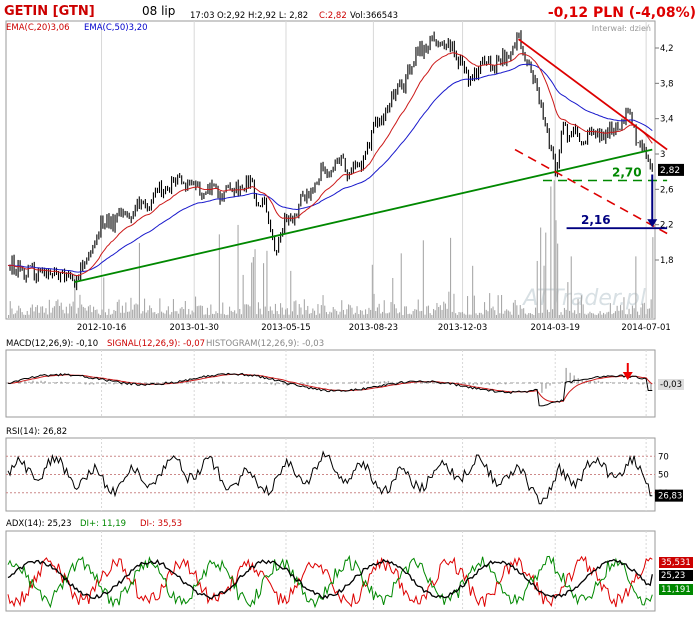 This screenshot has width=700, height=617. Describe the element at coordinates (161, 524) in the screenshot. I see `adx-legend-item: DI-: 35,53` at that location.